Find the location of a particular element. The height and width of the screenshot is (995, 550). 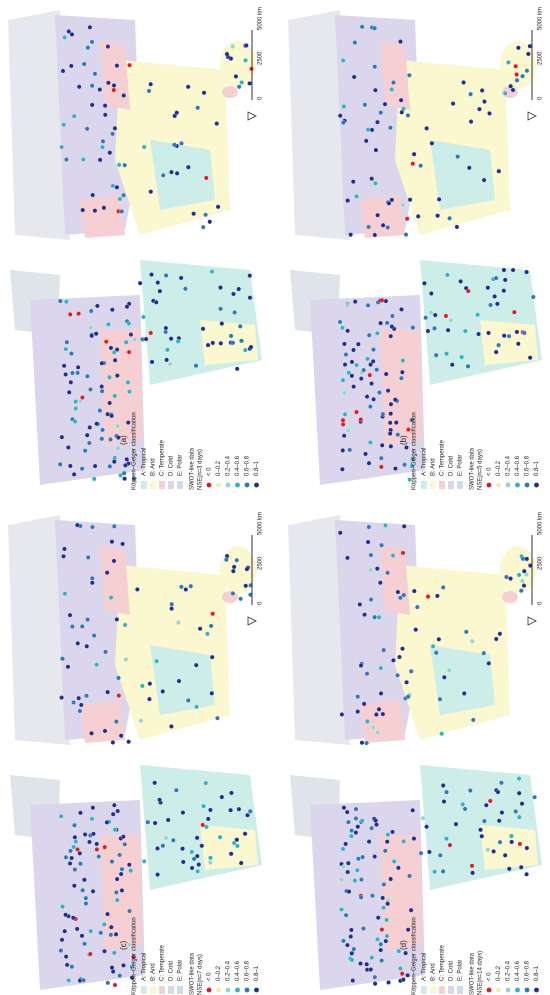

legend-label: 0–0.2 is located at coordinates (219, 468).